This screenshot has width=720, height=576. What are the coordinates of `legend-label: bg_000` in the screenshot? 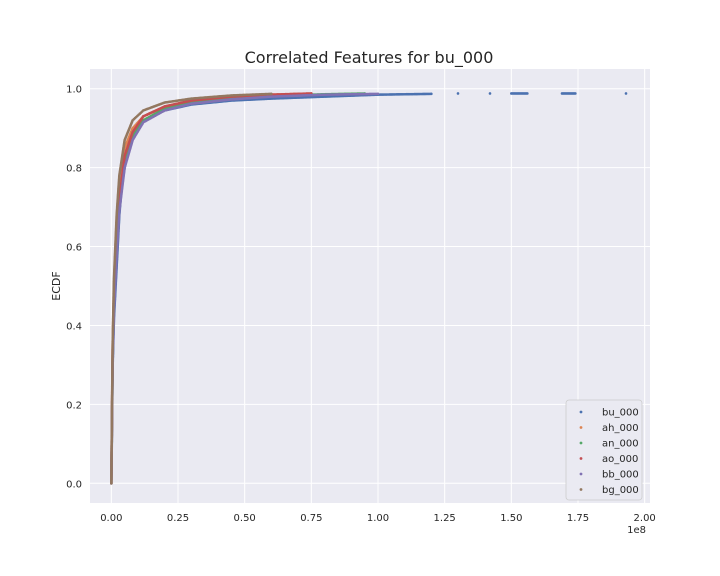 It's located at (620, 490).